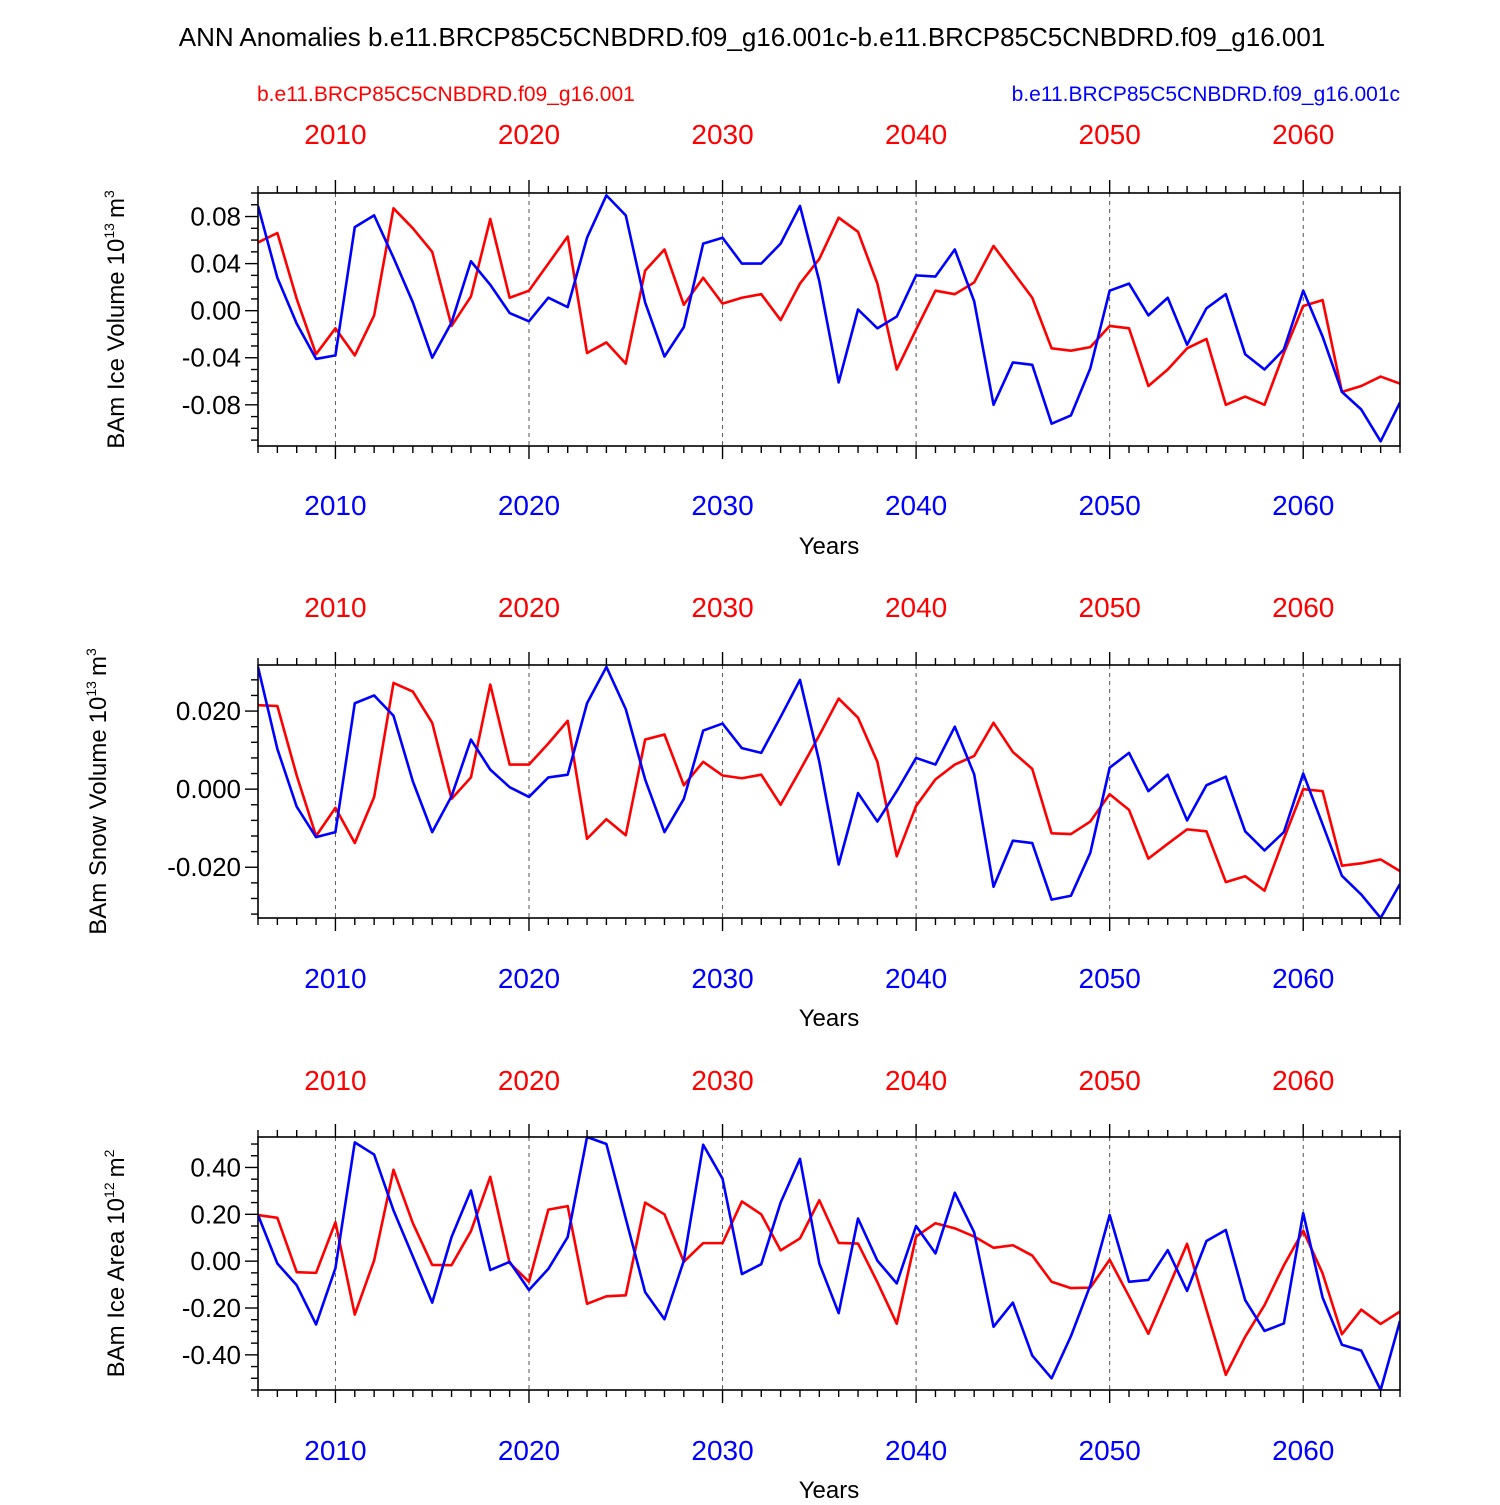 This screenshot has height=1505, width=1500. Describe the element at coordinates (335, 978) in the screenshot. I see `panel-2-bottom-xtick-label-0: 2010` at that location.